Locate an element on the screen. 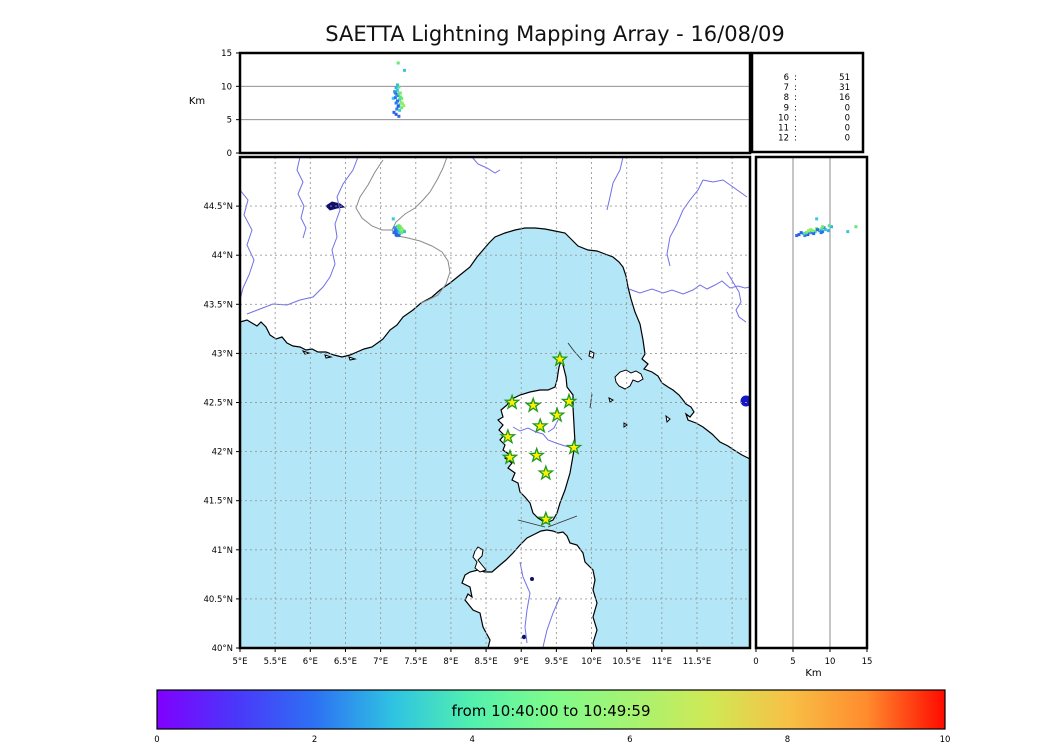  landmass-montecristo is located at coordinates (625, 425).